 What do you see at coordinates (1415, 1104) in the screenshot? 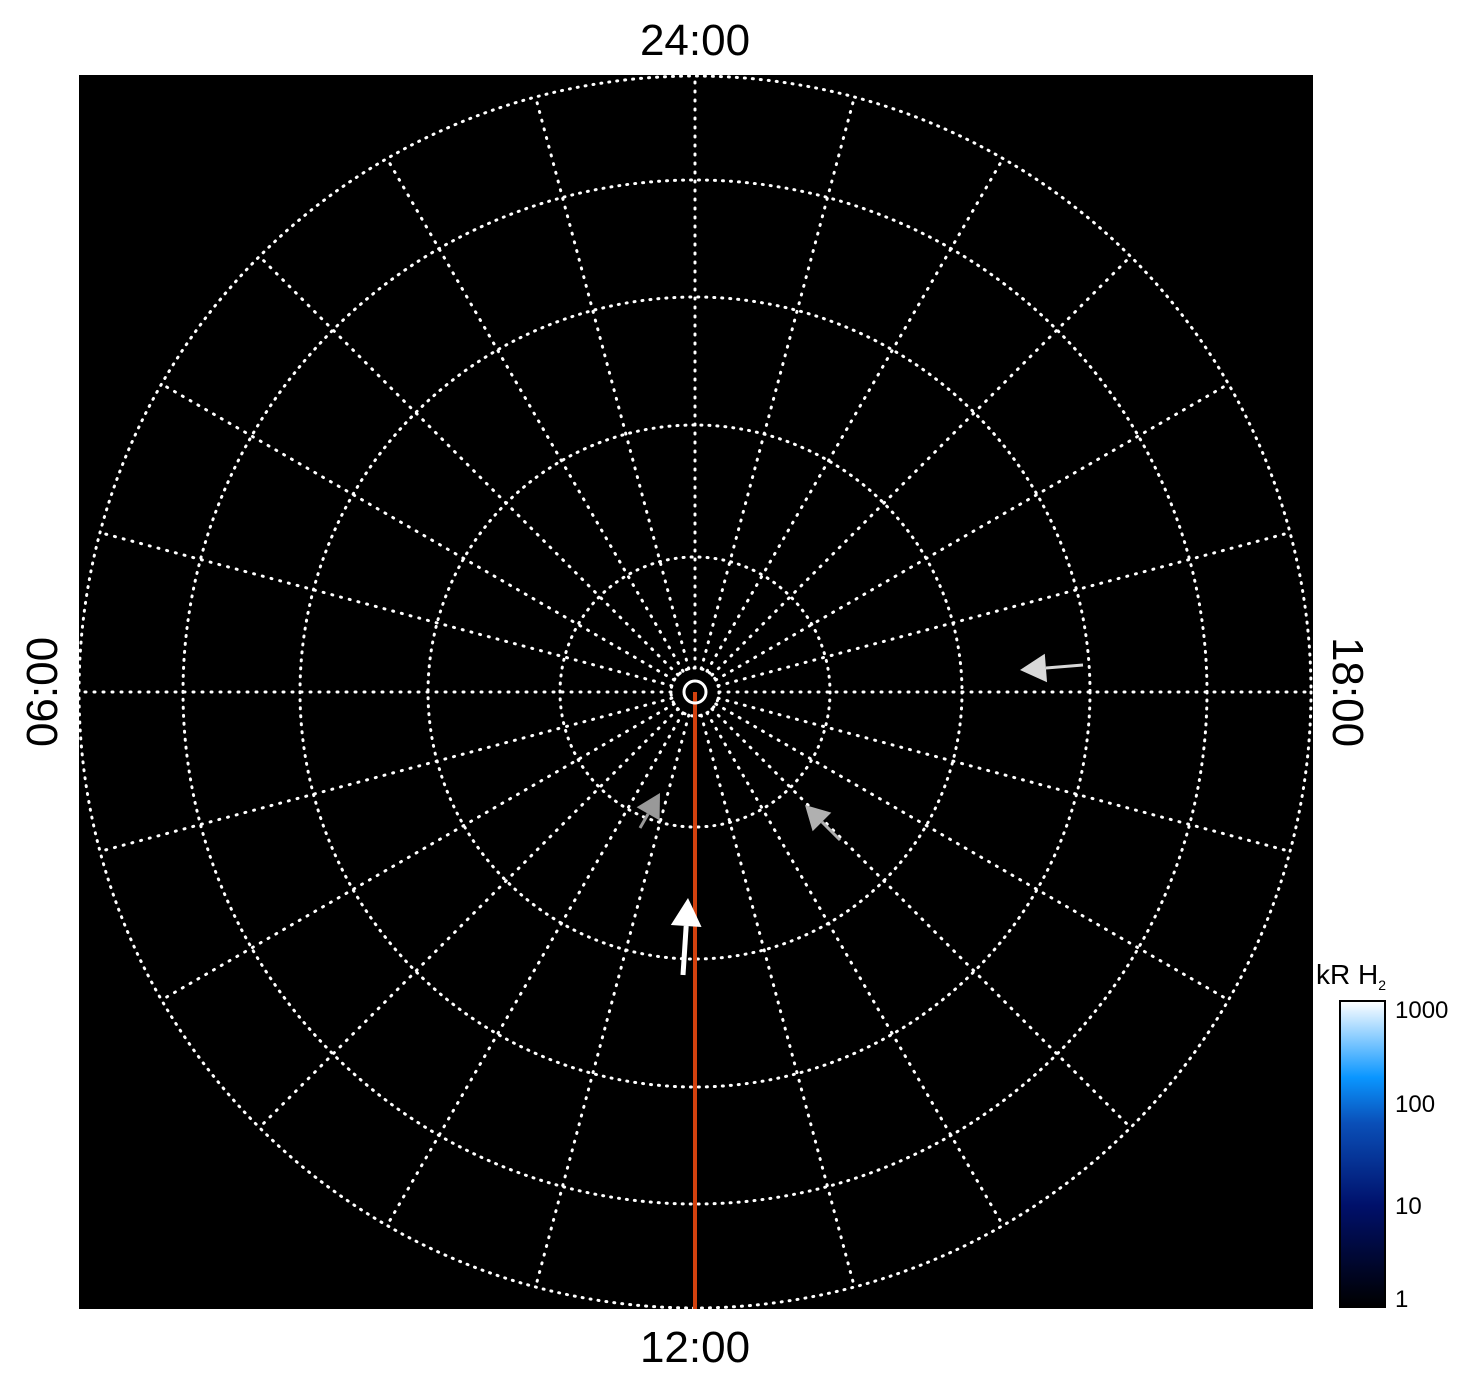
I see `colorbar-tick-100: 100` at bounding box center [1415, 1104].